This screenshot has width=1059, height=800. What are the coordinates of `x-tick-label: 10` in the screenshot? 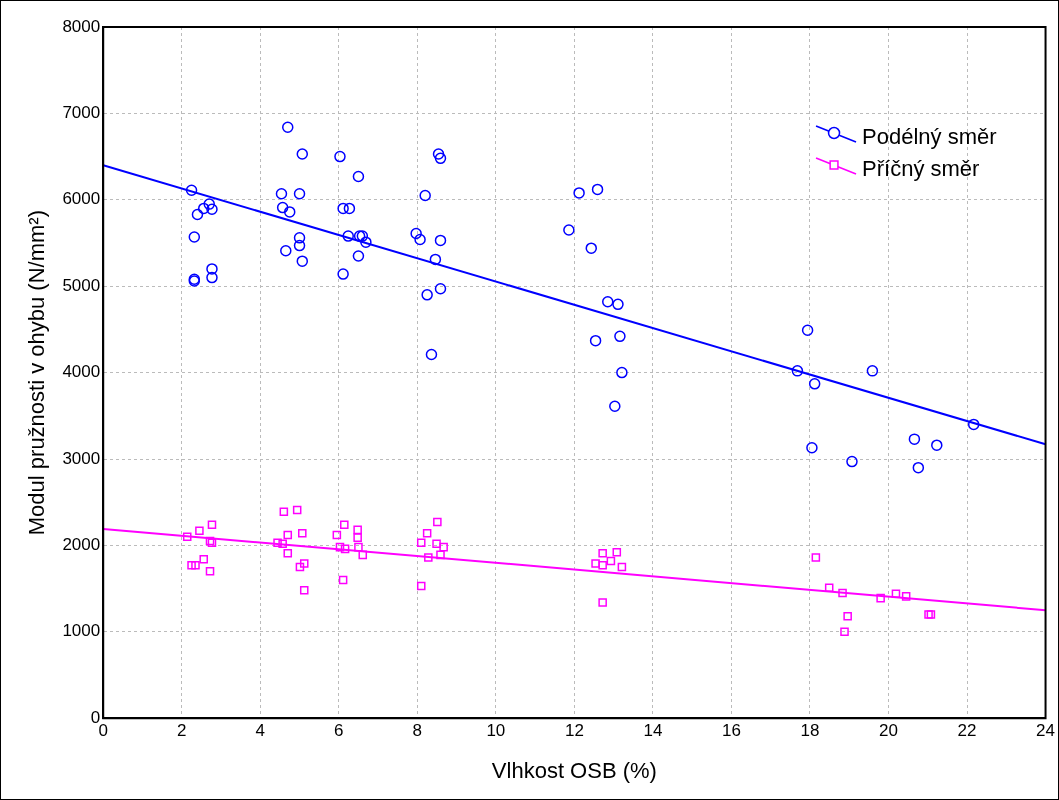 It's located at (496, 731).